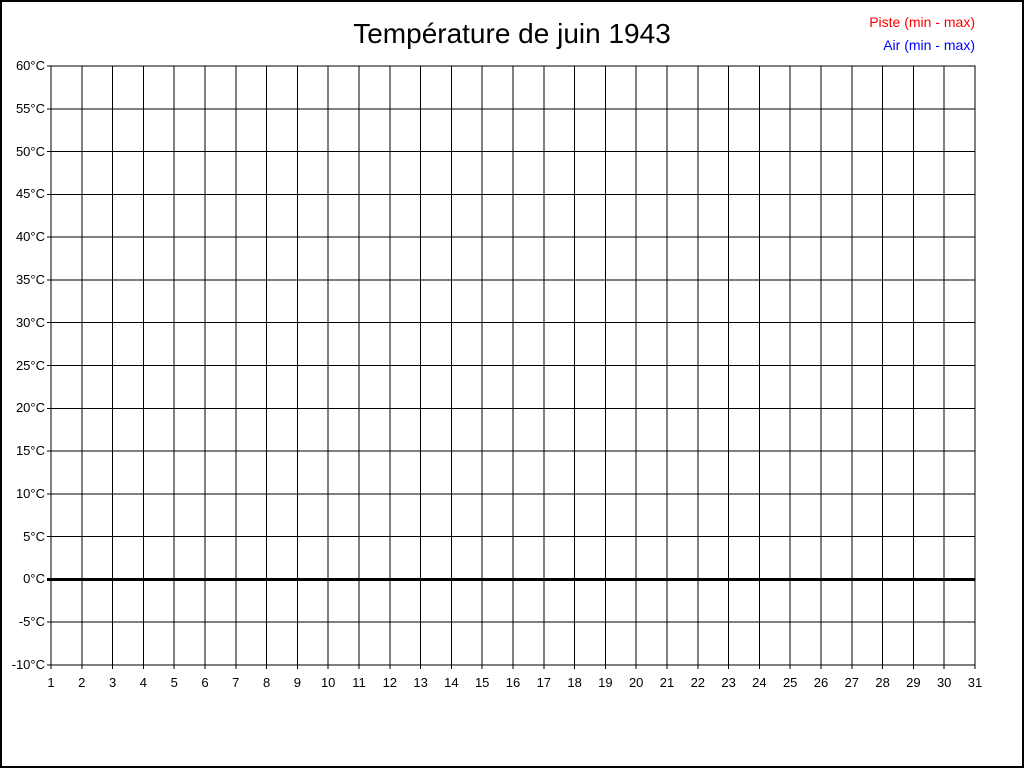  What do you see at coordinates (882, 682) in the screenshot?
I see `x-tick-label: 28` at bounding box center [882, 682].